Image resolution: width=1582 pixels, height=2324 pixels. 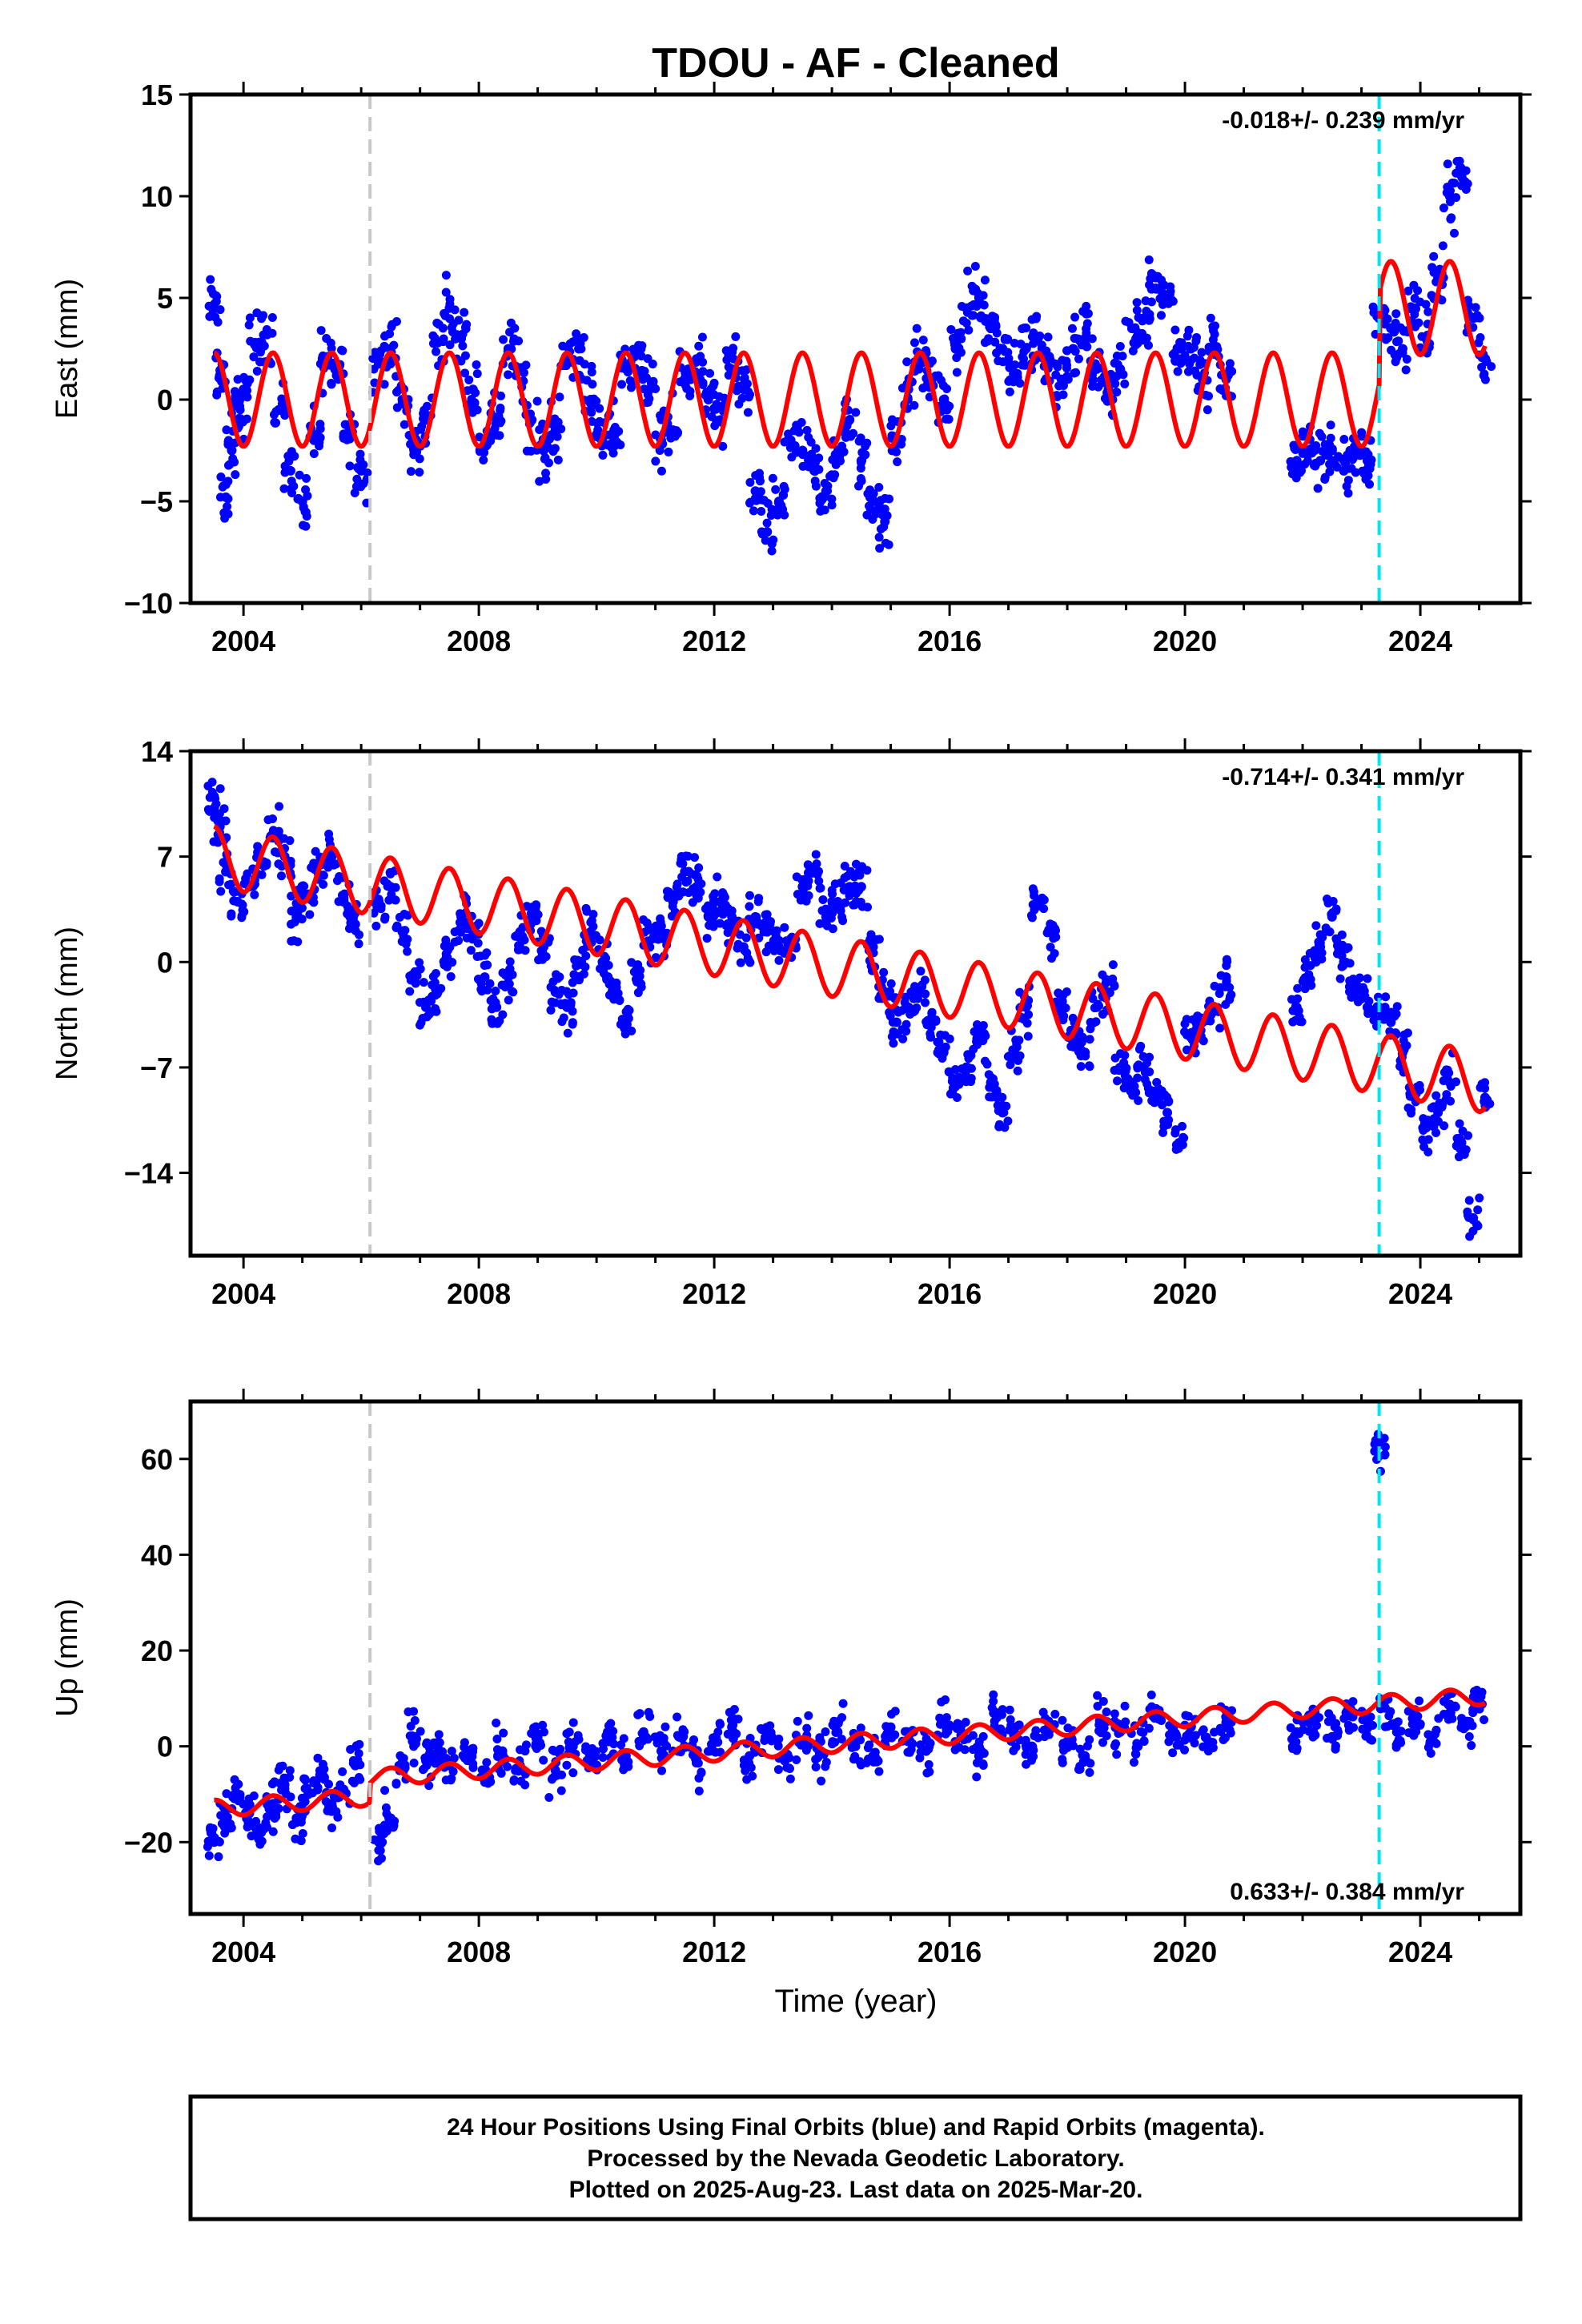 I want to click on y-tick-label: 15, so click(x=157, y=94).